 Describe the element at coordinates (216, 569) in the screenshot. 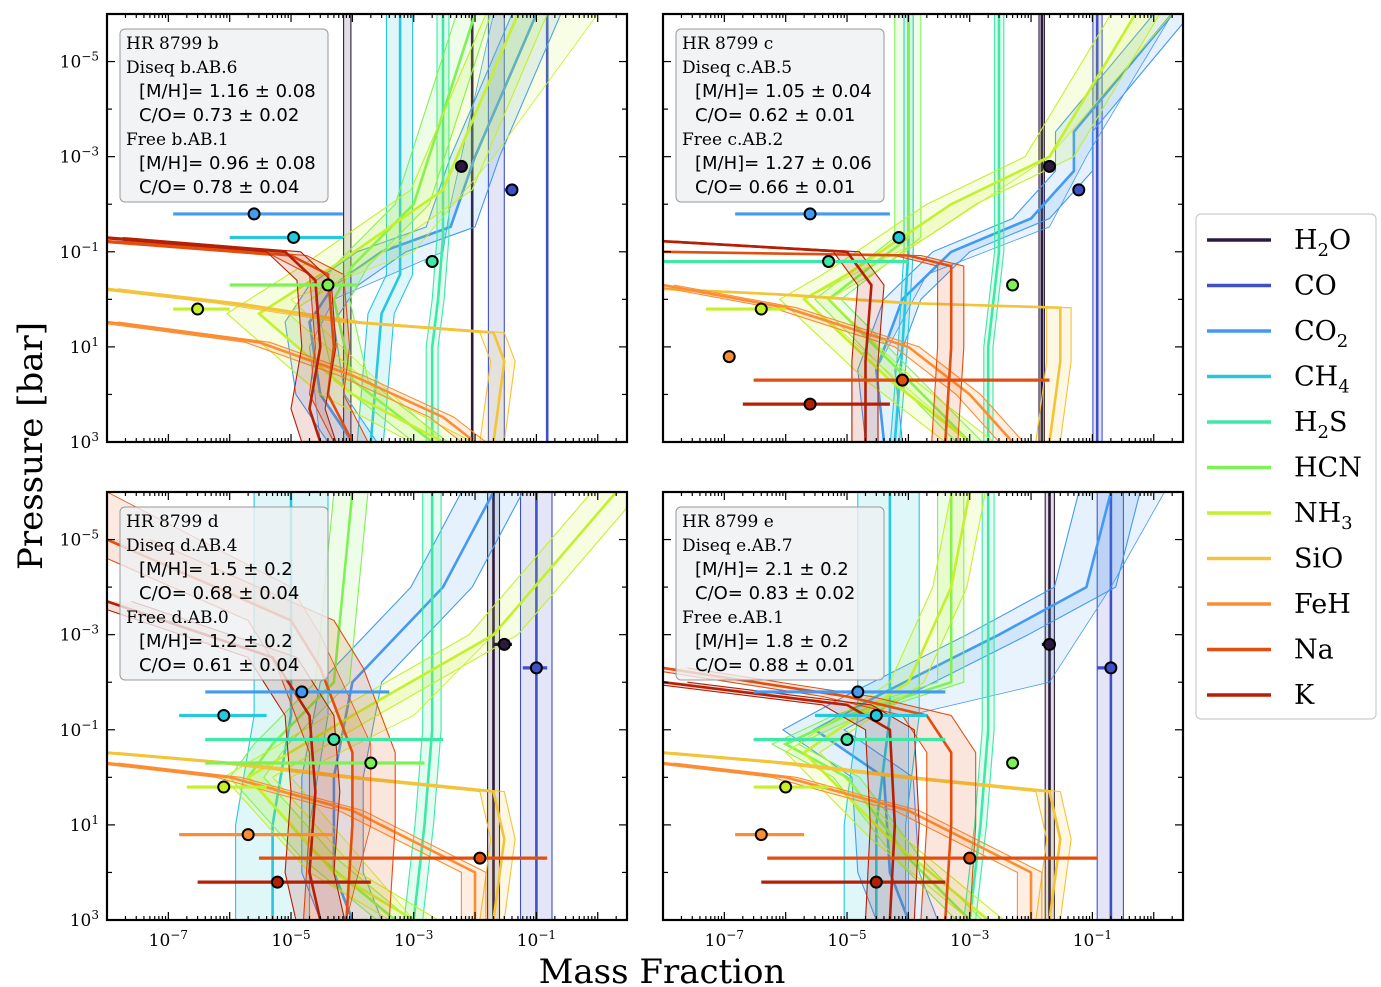

I see `diseq-metallicity: [M/H]= 1.5 ± 0.2` at that location.